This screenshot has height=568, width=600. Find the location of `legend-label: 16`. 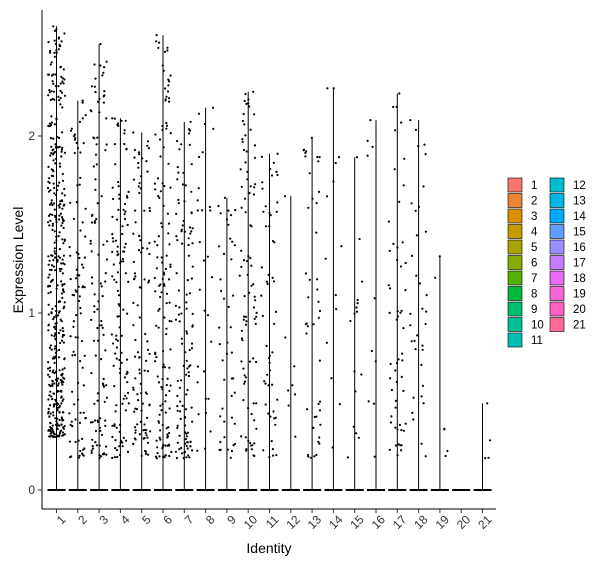

legend-label: 16 is located at coordinates (579, 248).